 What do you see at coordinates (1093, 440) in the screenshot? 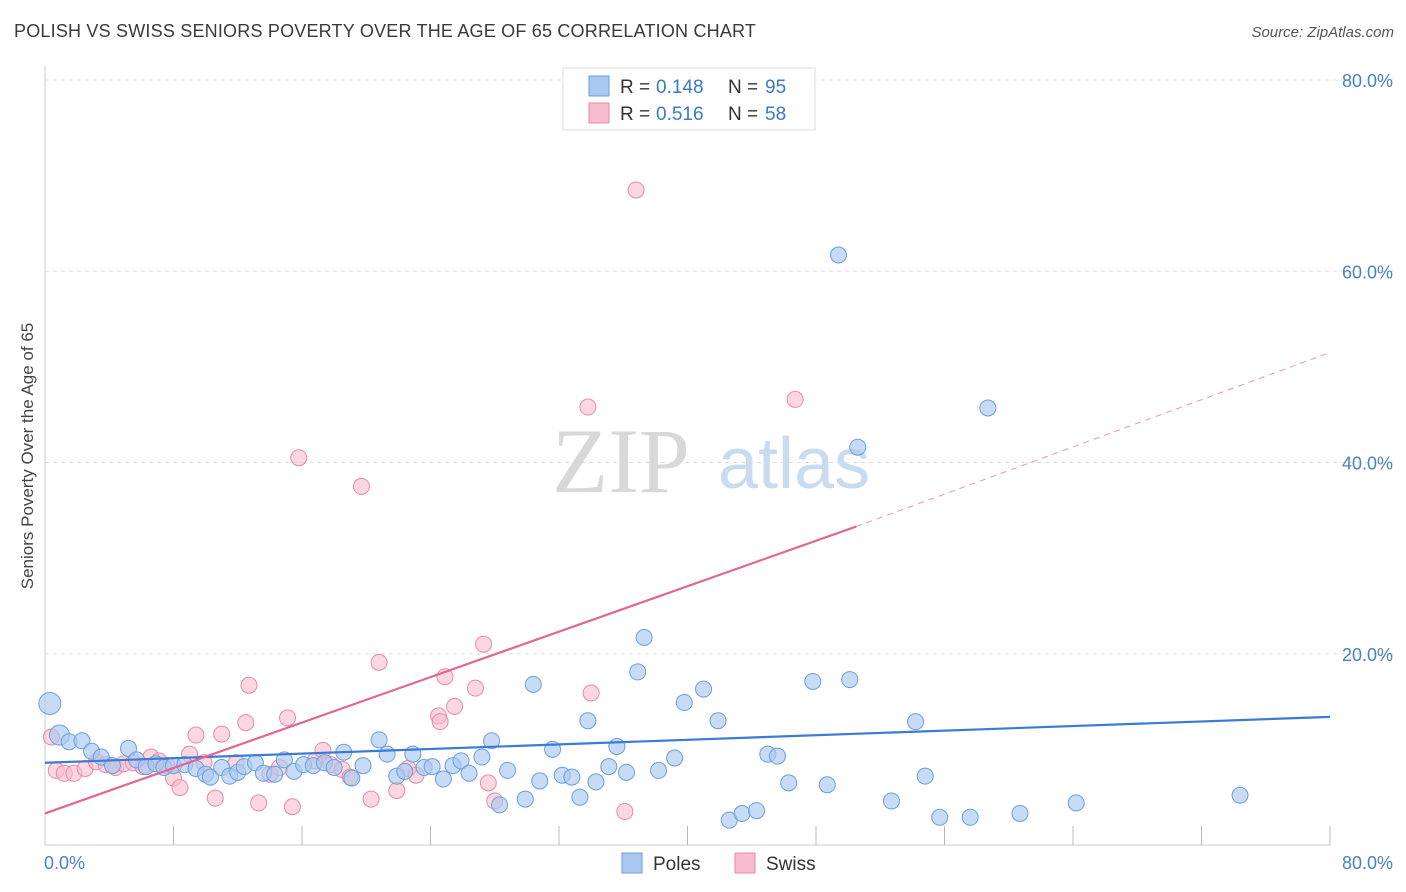
I see `swiss-trend-line-extension` at bounding box center [1093, 440].